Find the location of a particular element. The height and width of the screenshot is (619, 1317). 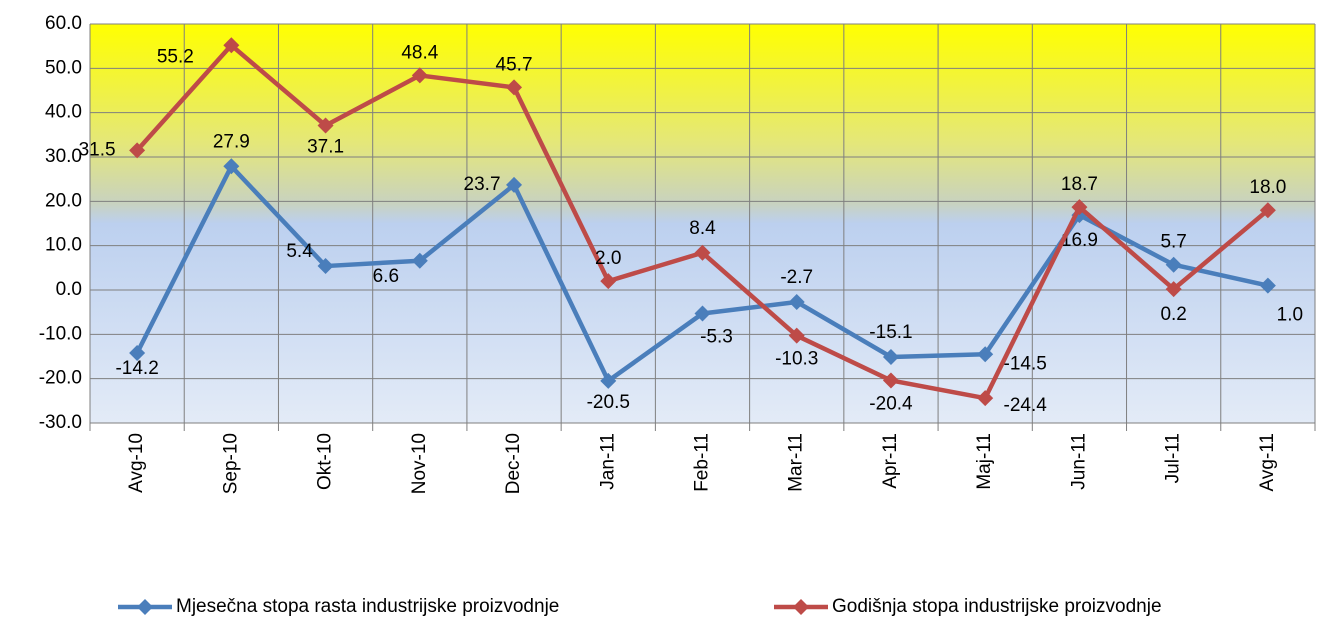

data-label: 8.4 is located at coordinates (702, 228).